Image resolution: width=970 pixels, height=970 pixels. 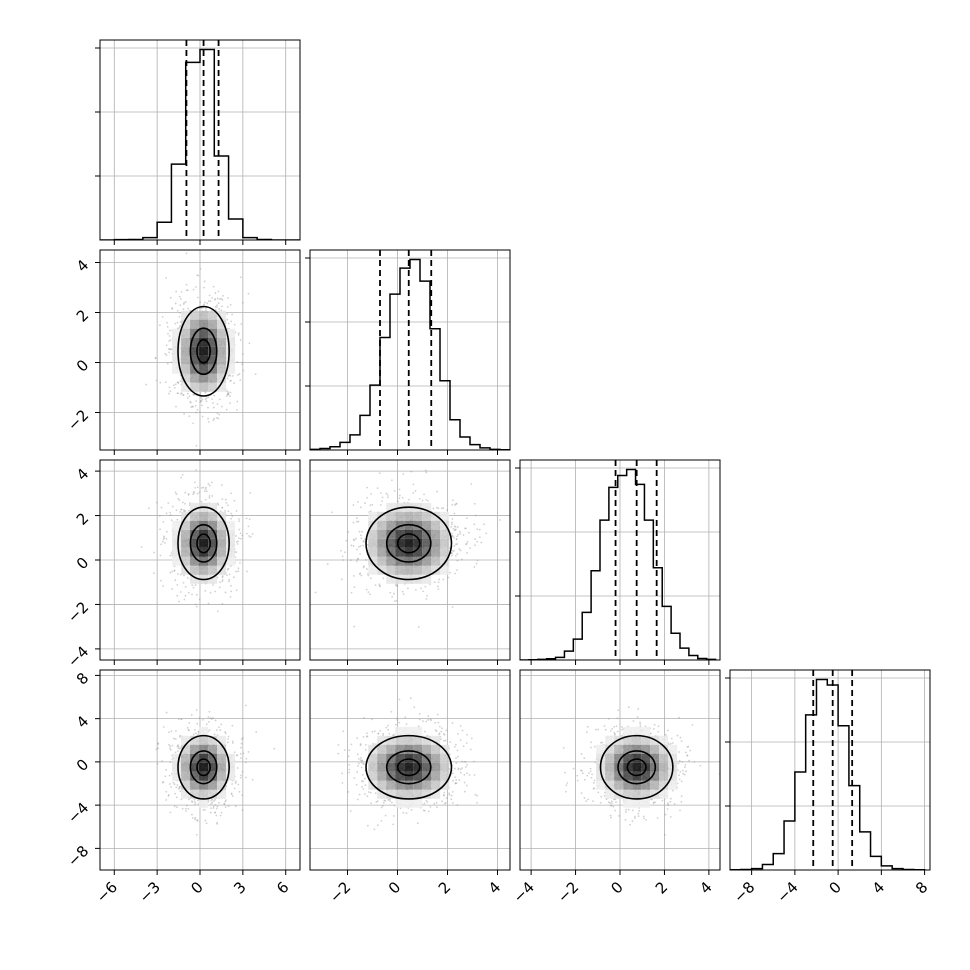 What do you see at coordinates (78, 856) in the screenshot?
I see `y-tick-label: −8` at bounding box center [78, 856].